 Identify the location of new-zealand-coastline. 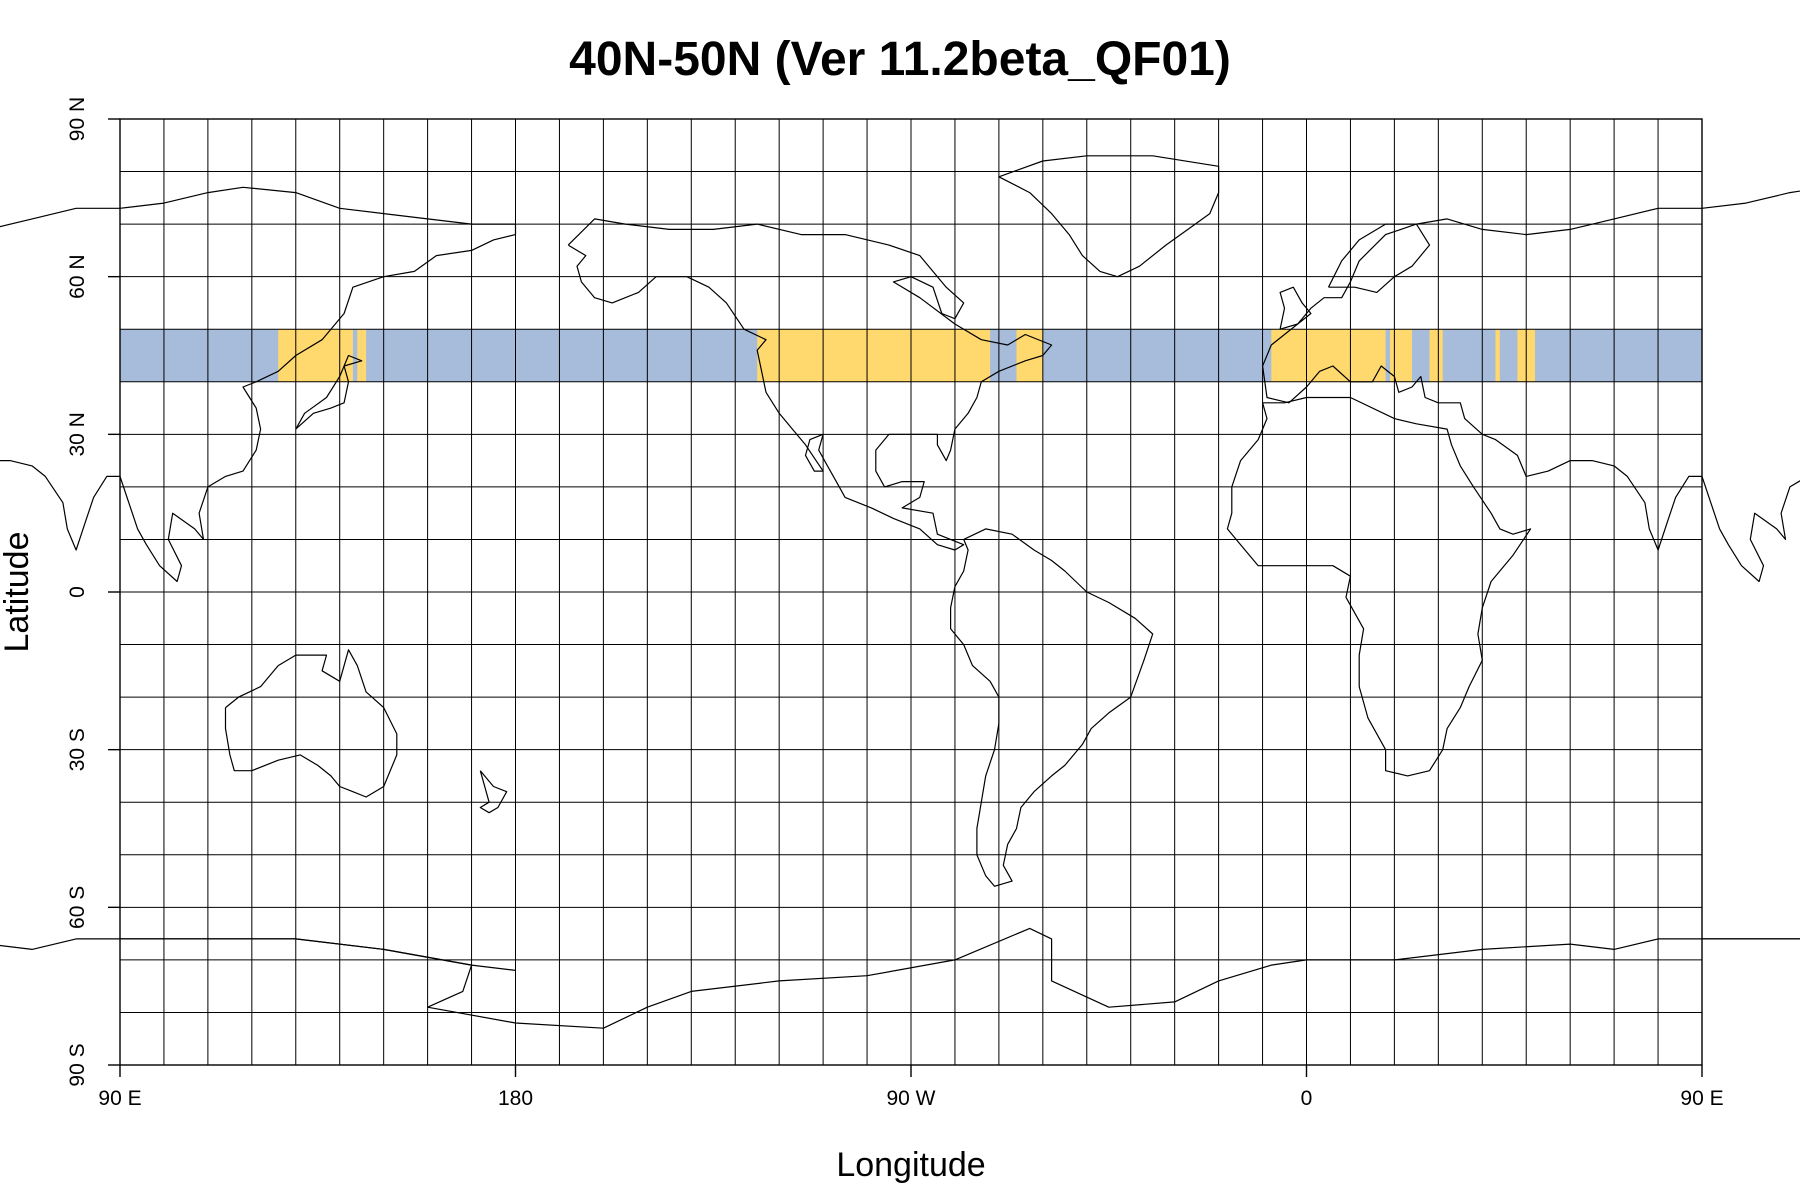
(493, 792).